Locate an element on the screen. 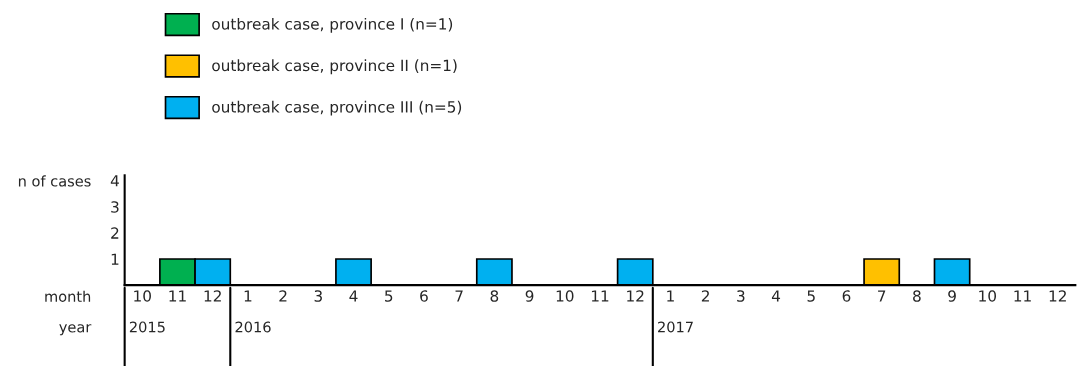  text: 2015 is located at coordinates (147, 327).